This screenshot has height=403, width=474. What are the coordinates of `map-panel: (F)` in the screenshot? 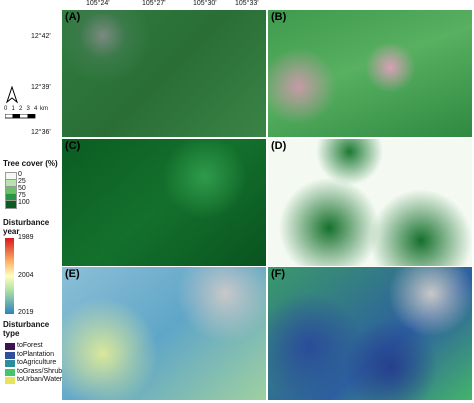 It's located at (370, 333).